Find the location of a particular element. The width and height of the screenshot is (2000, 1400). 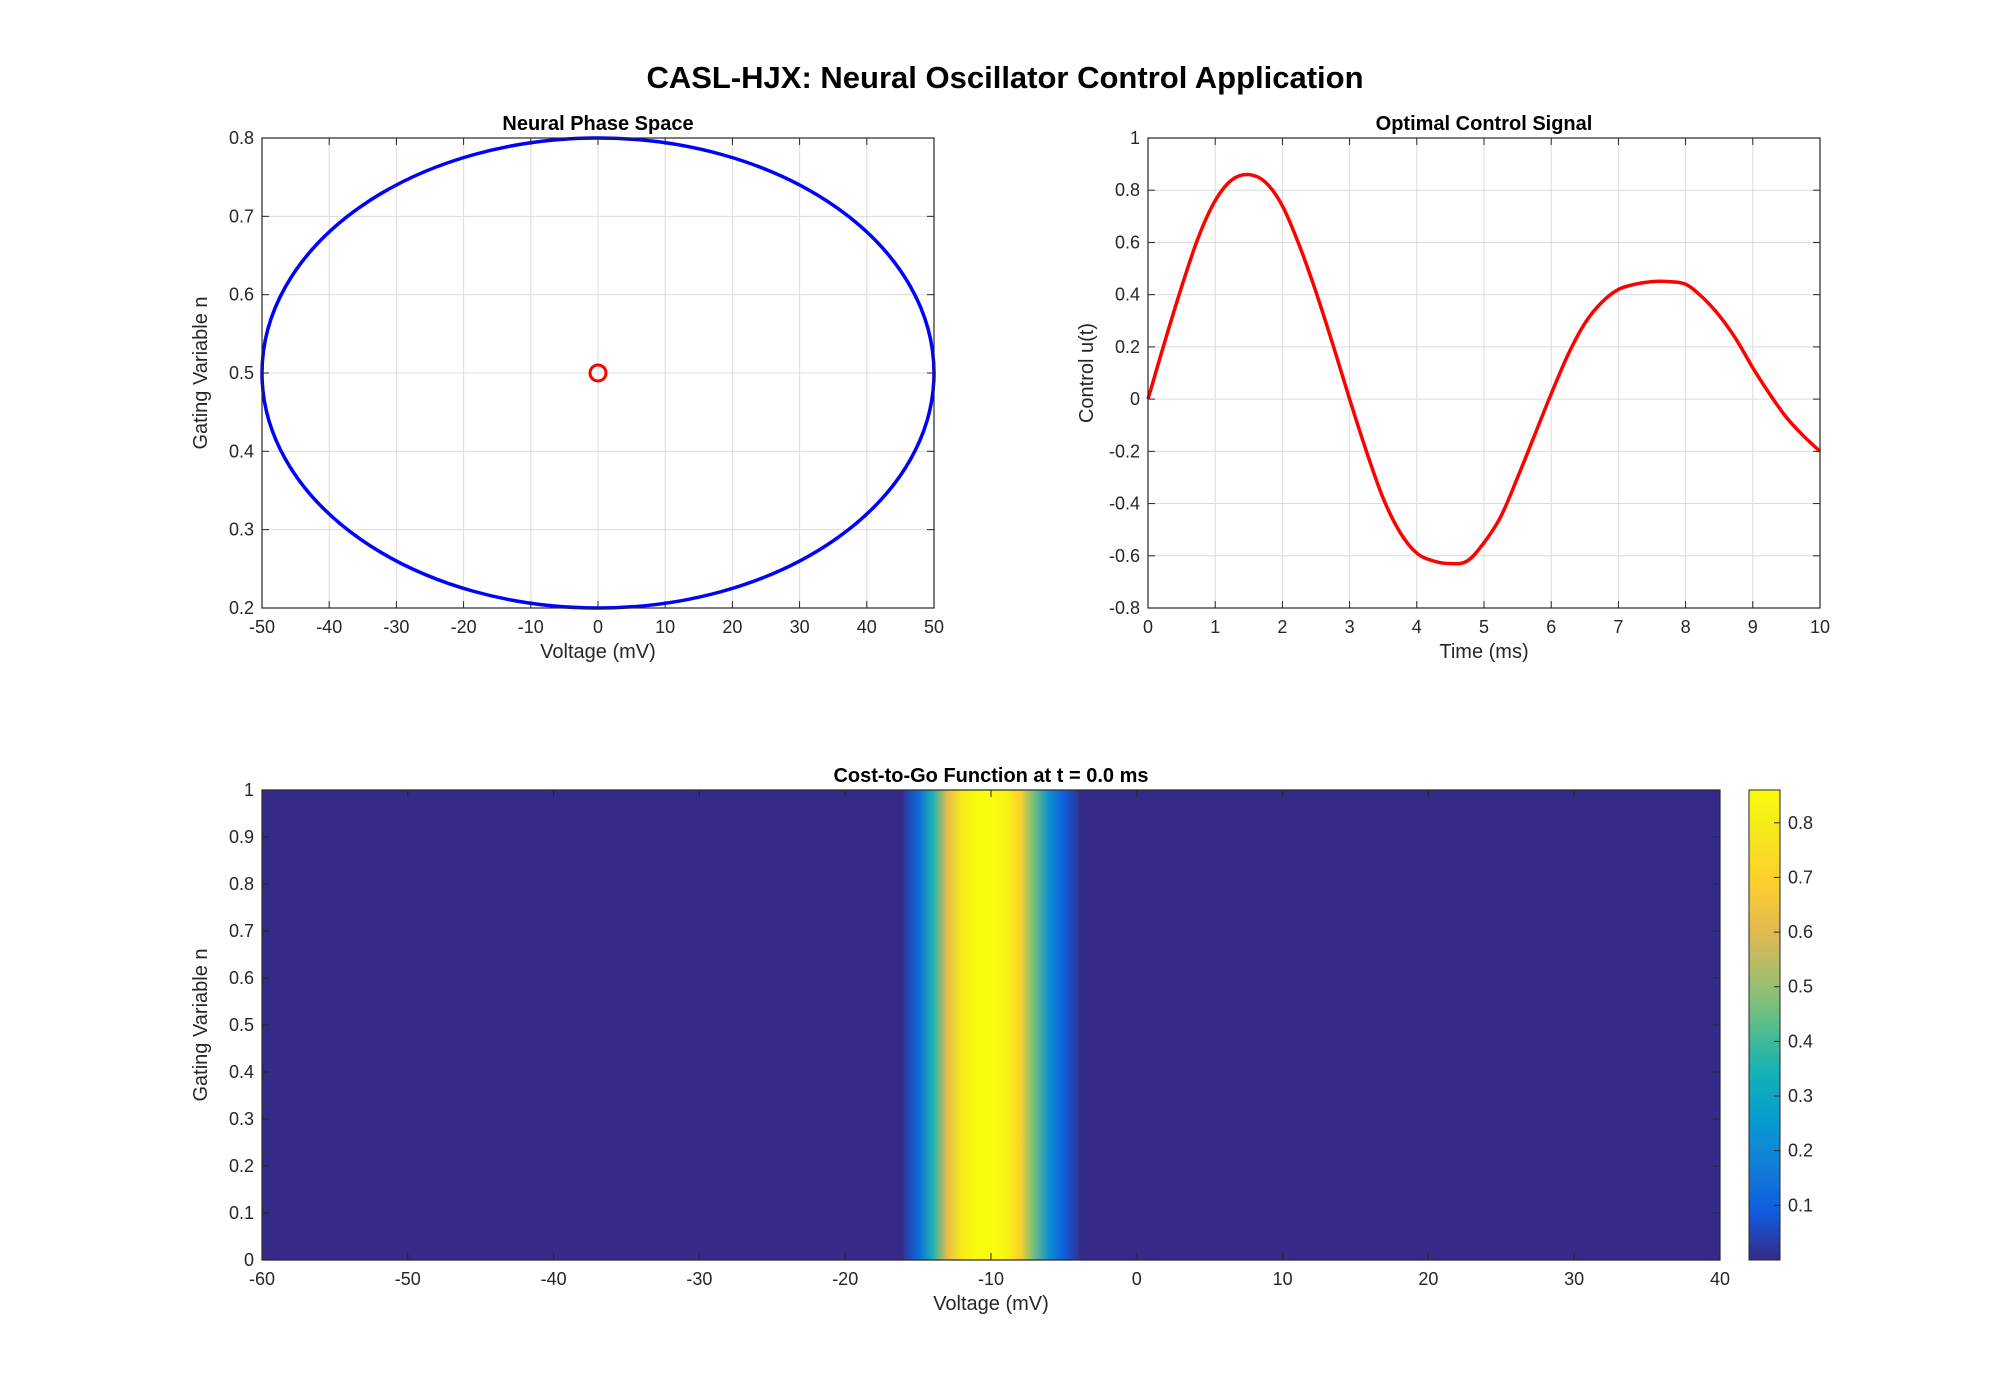

phase-y-tick-label: 0.2 is located at coordinates (241, 608).